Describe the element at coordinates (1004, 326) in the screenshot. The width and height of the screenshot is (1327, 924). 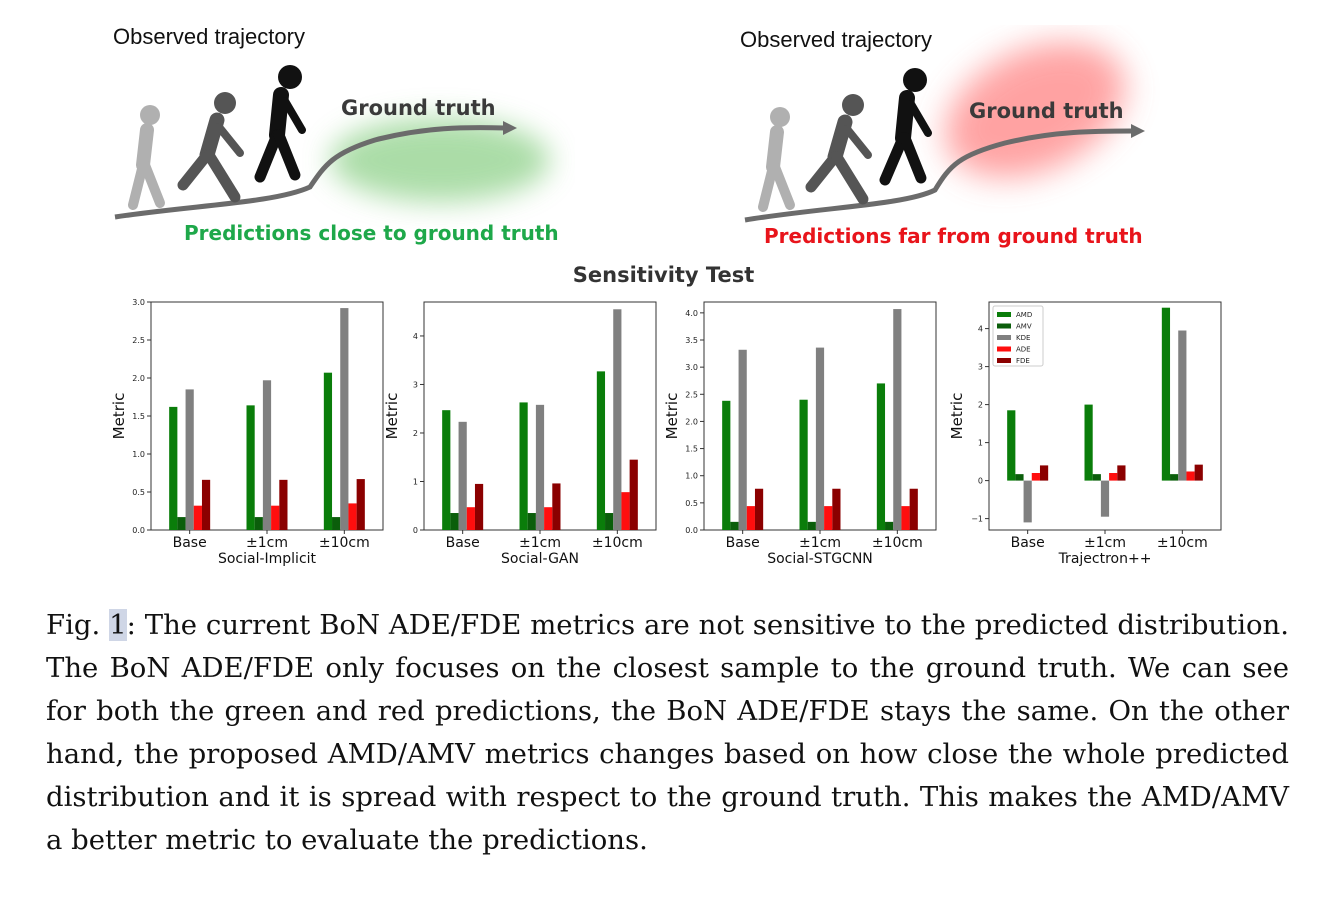
I see `legend-swatch-amv` at that location.